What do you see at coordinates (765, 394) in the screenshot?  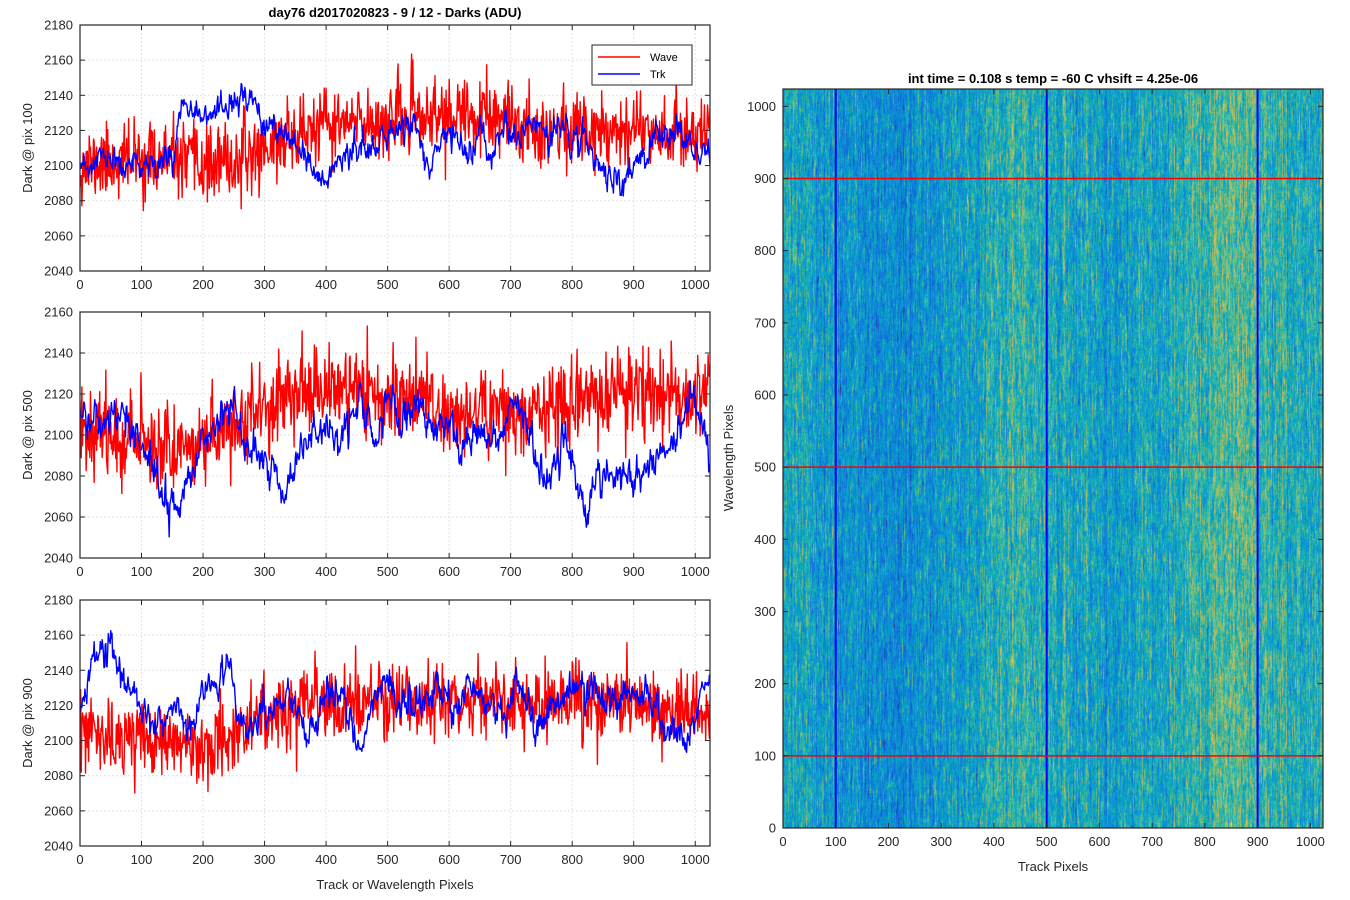 I see `y-tick-label: 600` at bounding box center [765, 394].